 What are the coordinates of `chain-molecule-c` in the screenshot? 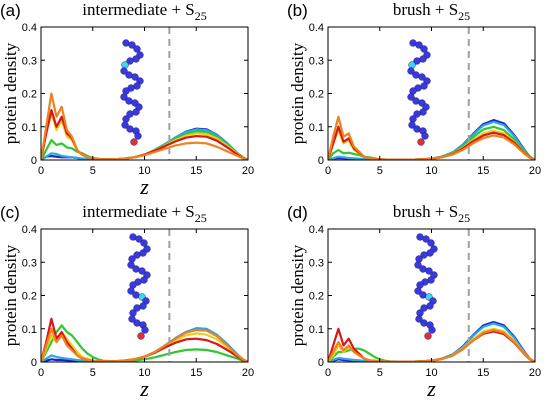 It's located at (139, 286).